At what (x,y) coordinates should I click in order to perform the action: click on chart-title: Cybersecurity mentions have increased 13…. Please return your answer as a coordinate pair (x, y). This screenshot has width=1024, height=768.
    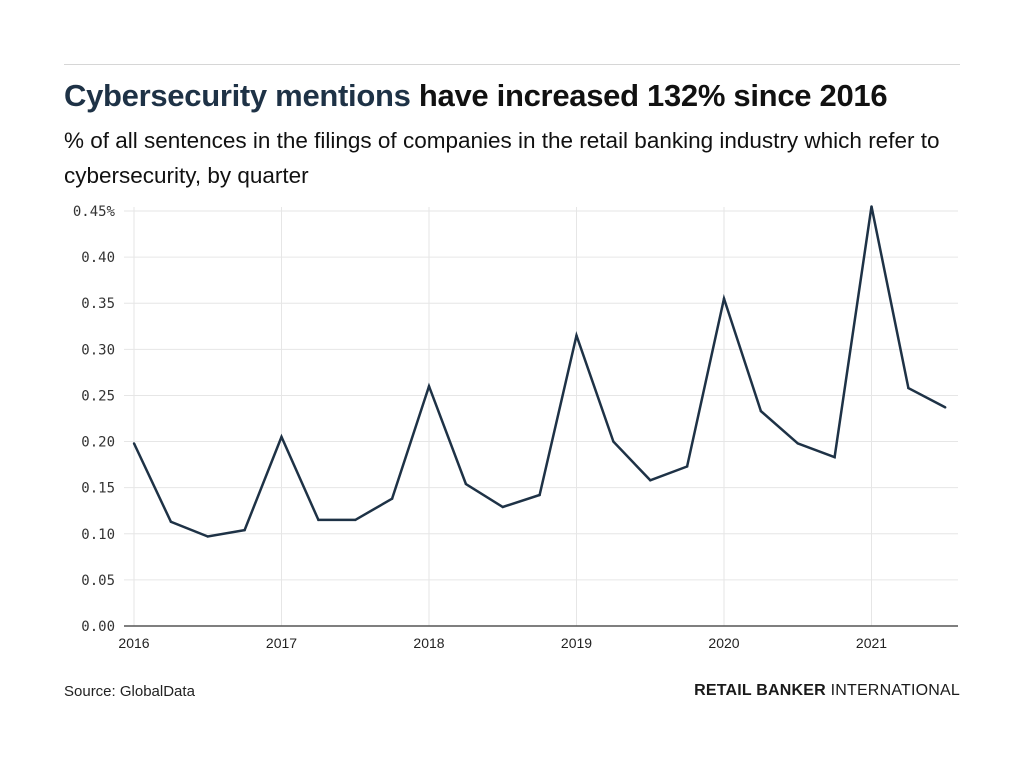
    Looking at the image, I should click on (476, 96).